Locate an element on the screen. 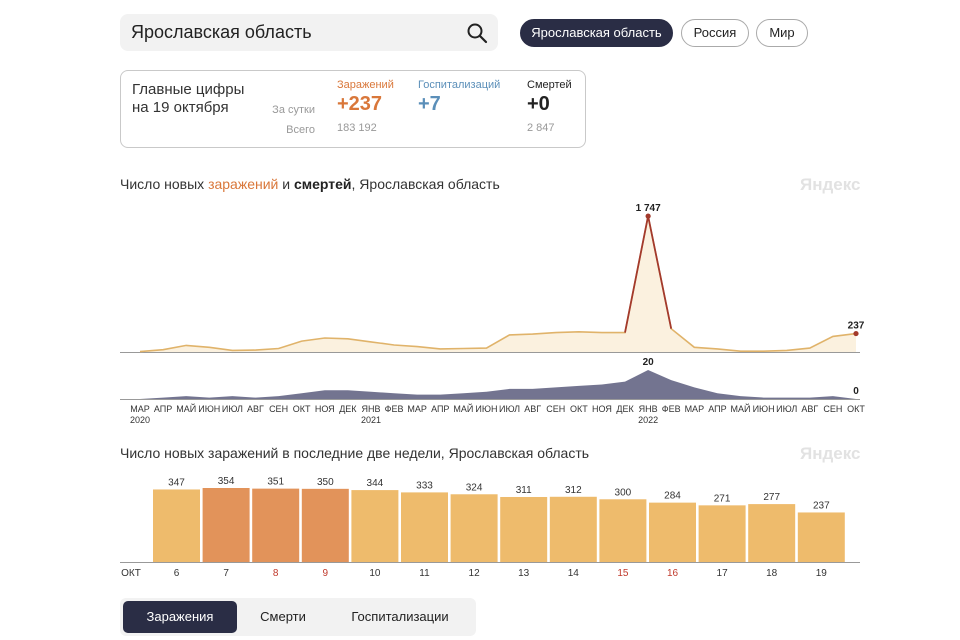 The image size is (960, 640). bar-category-label: 6 is located at coordinates (177, 573).